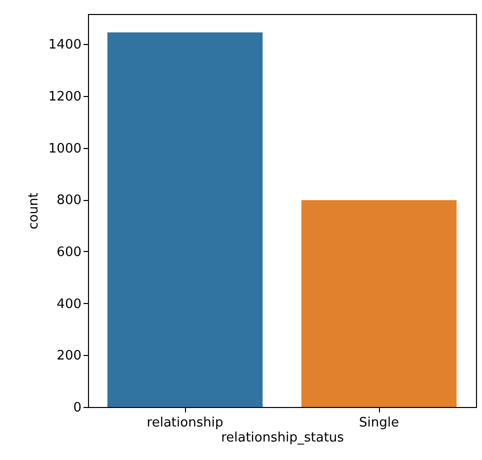  I want to click on y-axis-title: count, so click(34, 211).